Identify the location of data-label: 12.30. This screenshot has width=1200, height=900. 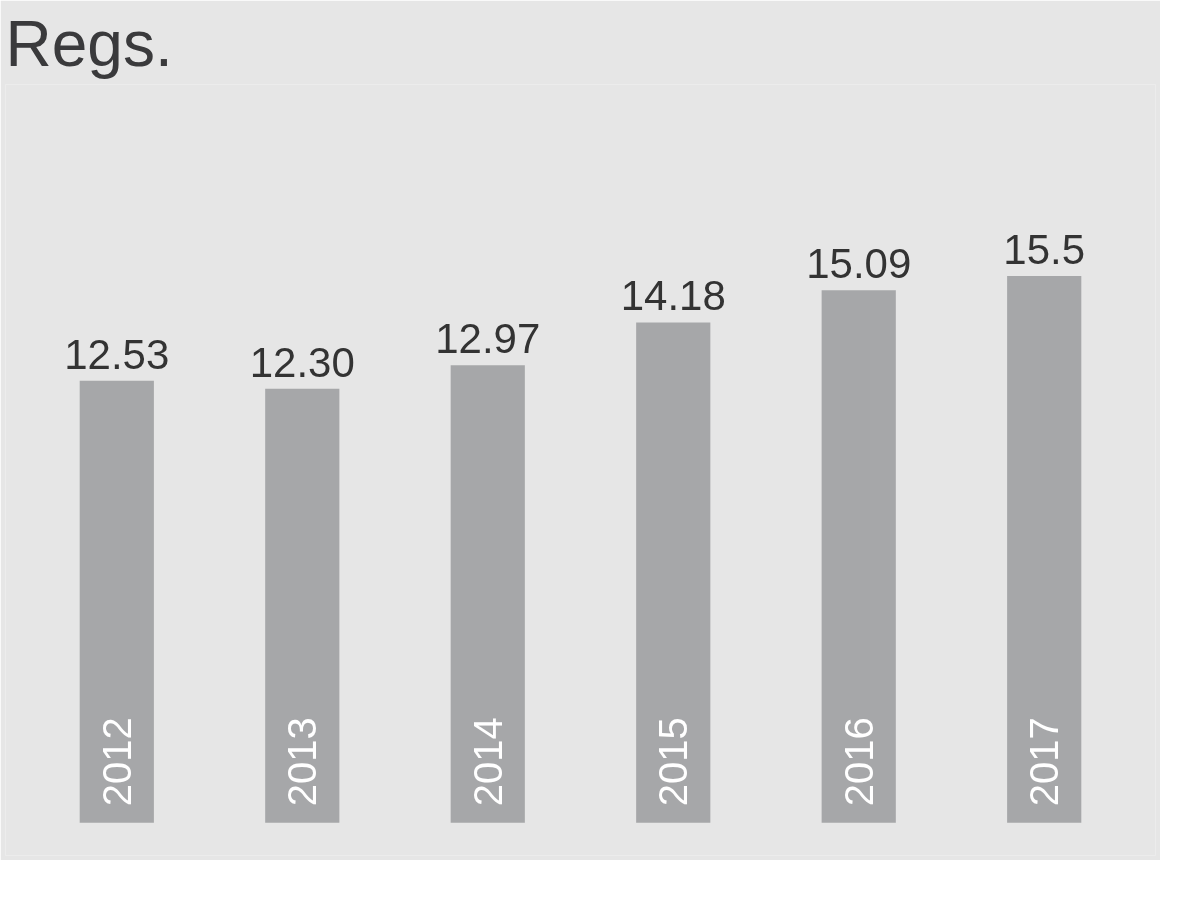
(302, 362).